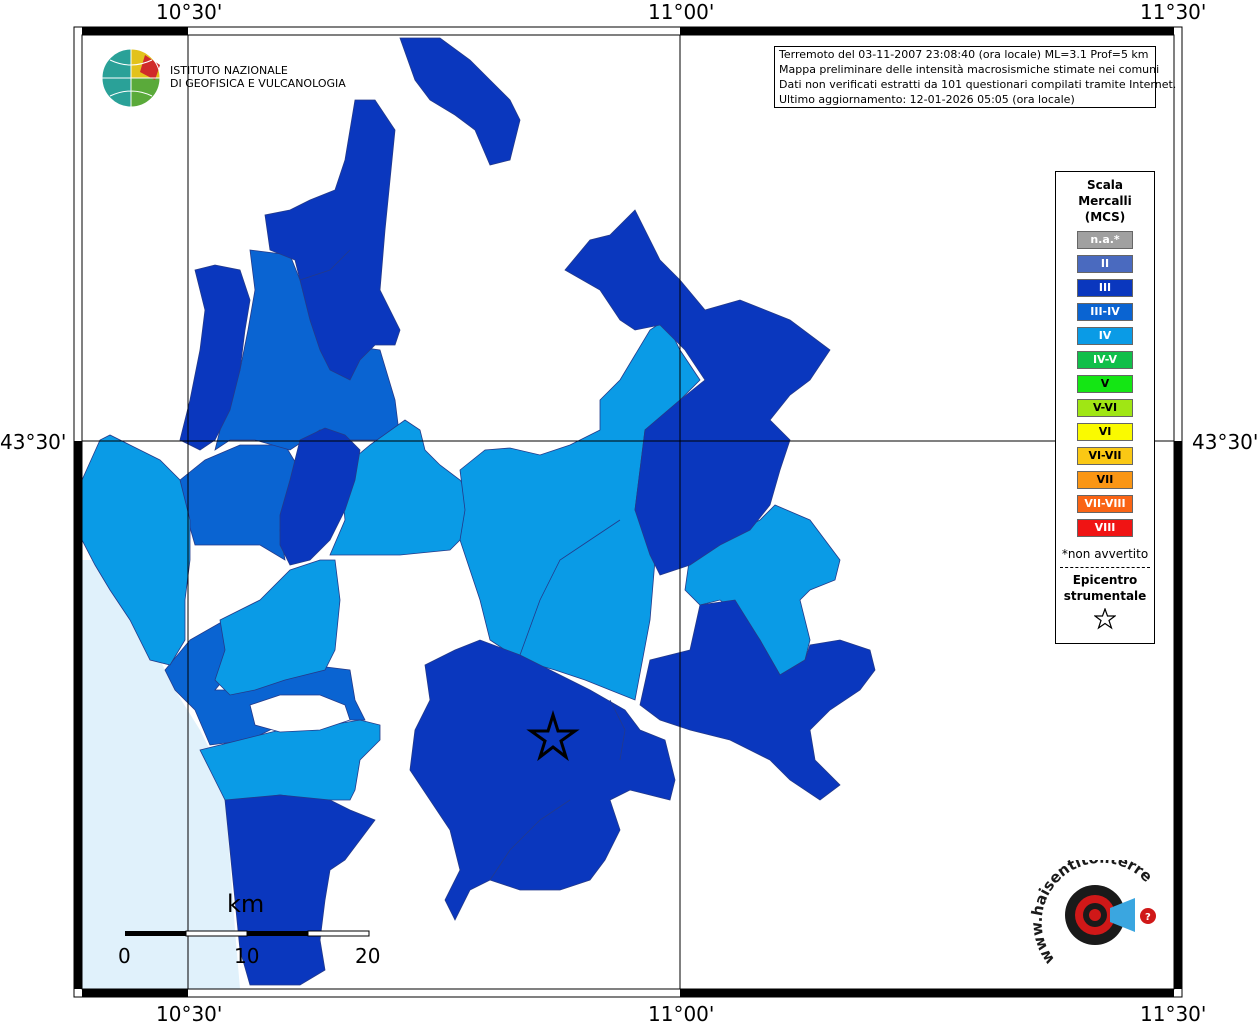 This screenshot has height=1026, width=1257. I want to click on lon-label-top: 10°30', so click(189, 12).